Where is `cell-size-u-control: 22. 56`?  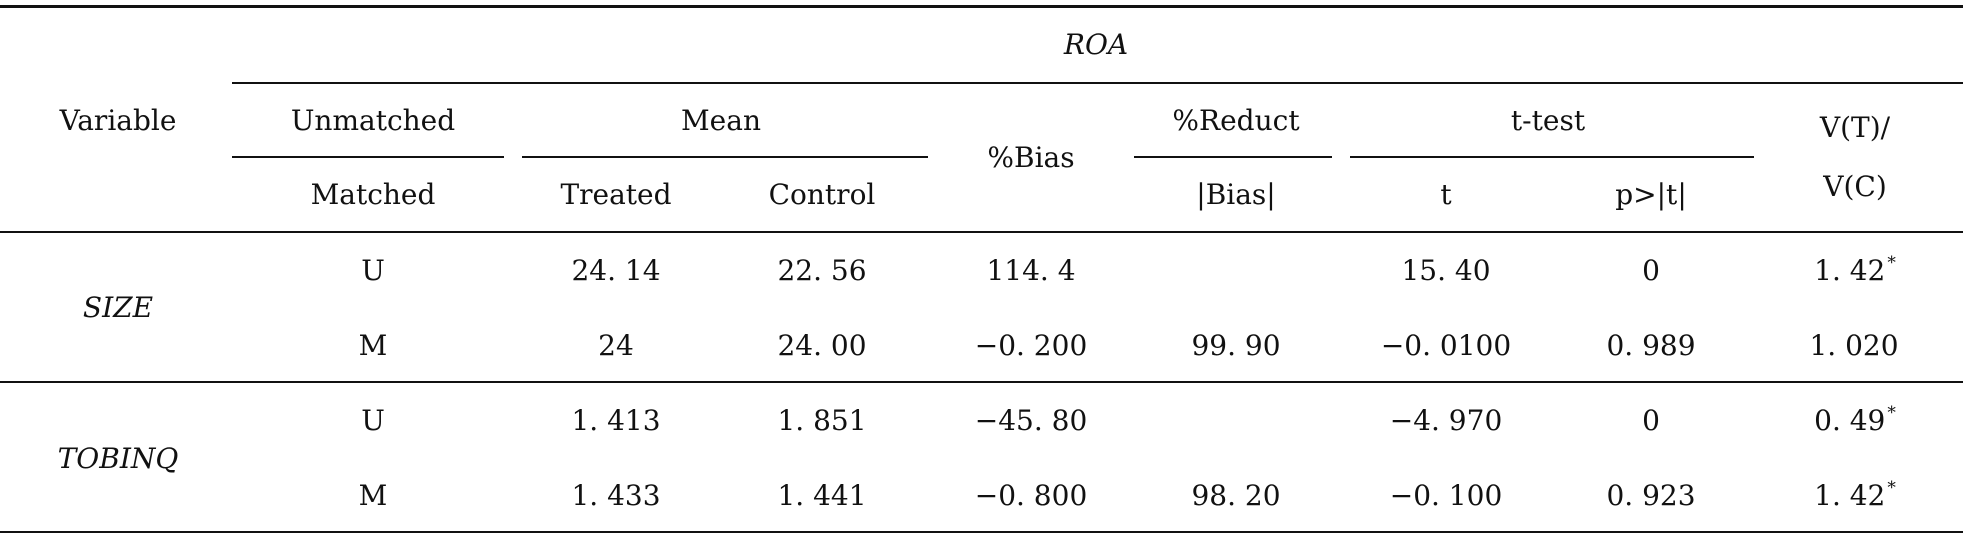 cell-size-u-control: 22. 56 is located at coordinates (822, 270).